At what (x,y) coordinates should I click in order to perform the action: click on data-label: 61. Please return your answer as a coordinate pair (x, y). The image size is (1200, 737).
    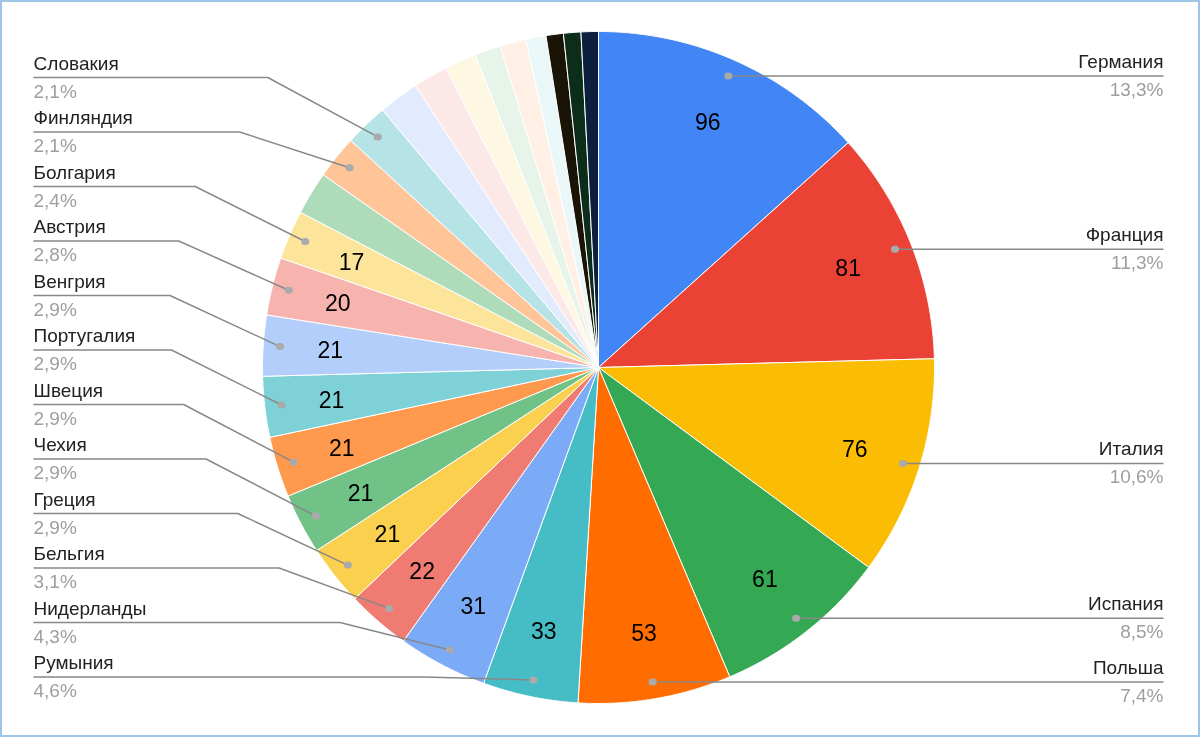
    Looking at the image, I should click on (765, 579).